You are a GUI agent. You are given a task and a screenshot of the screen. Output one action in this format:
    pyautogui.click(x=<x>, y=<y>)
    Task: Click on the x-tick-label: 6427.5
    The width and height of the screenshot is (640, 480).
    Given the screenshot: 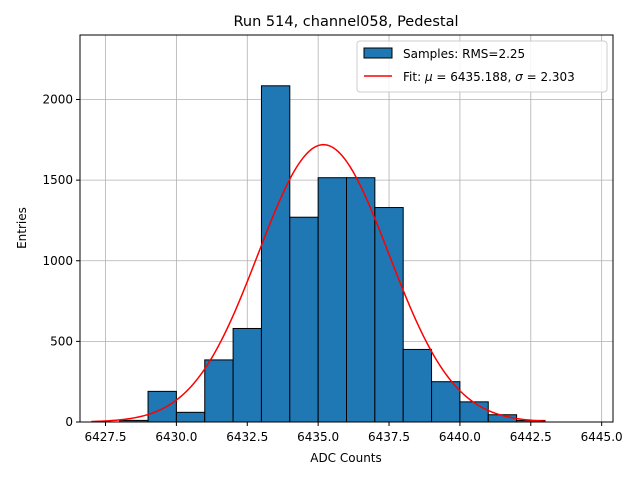 What is the action you would take?
    pyautogui.click(x=106, y=437)
    